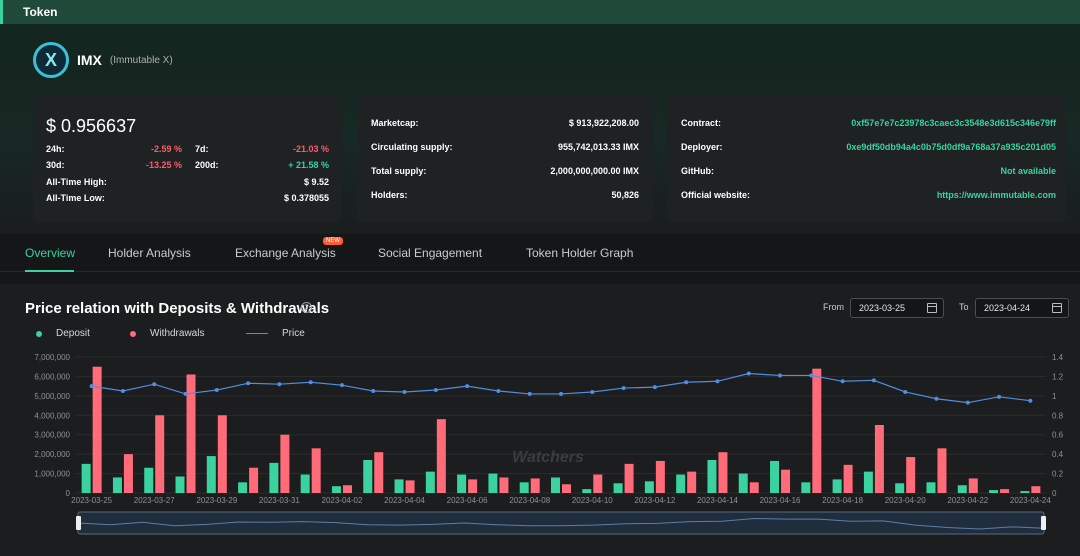  I want to click on y-right-tick-label: 0.8, so click(1058, 415).